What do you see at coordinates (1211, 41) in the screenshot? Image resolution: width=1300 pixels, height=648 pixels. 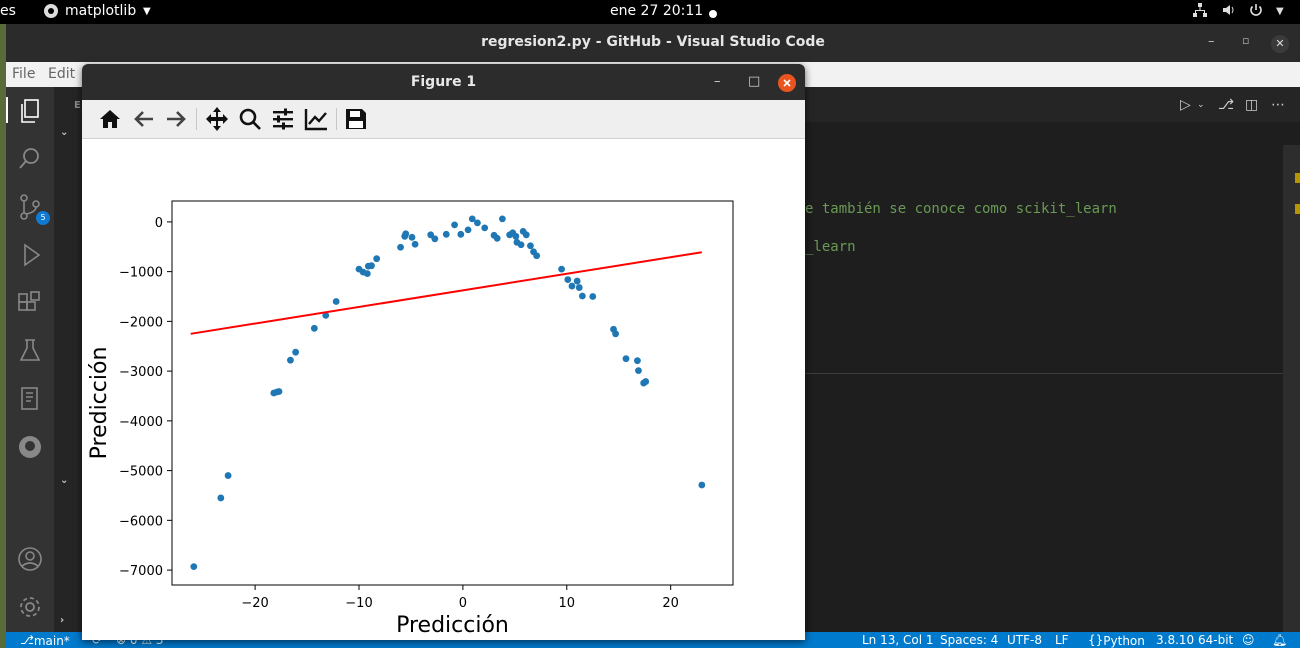 I see `minimize-icon: –` at bounding box center [1211, 41].